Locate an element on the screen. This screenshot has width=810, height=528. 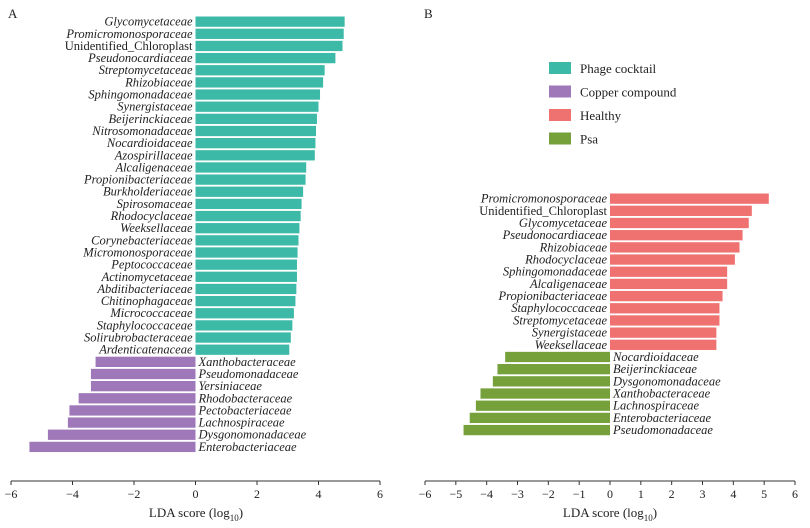
bar-staphylococcaceae is located at coordinates (244, 325).